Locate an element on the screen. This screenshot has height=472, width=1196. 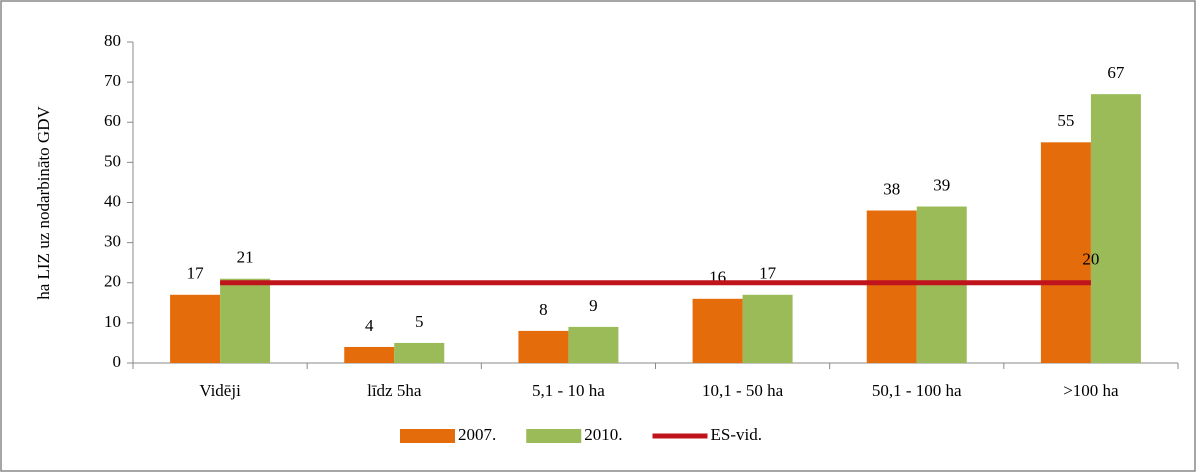
y-tick-label: 80 is located at coordinates (112, 40).